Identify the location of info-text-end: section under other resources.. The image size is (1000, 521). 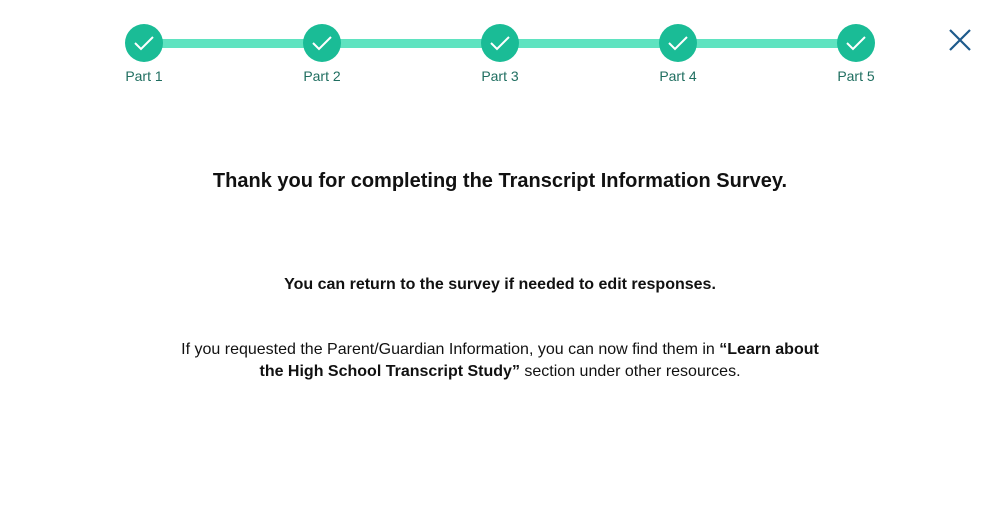
(630, 371).